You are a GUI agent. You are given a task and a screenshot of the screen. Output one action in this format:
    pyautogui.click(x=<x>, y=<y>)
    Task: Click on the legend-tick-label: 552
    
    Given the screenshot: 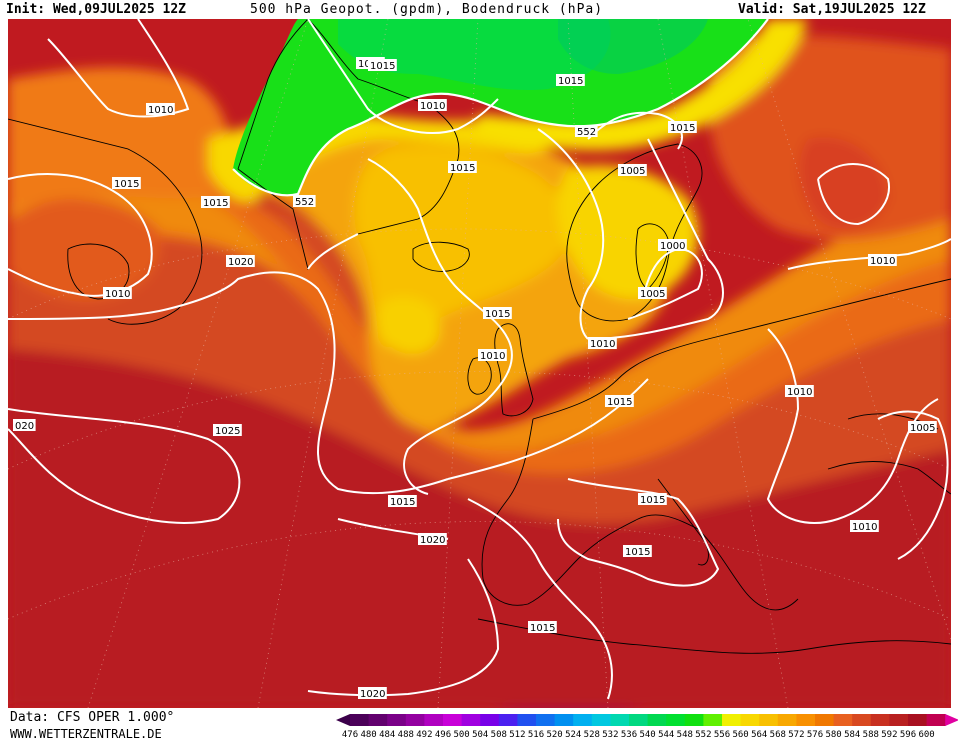 What is the action you would take?
    pyautogui.click(x=703, y=735)
    